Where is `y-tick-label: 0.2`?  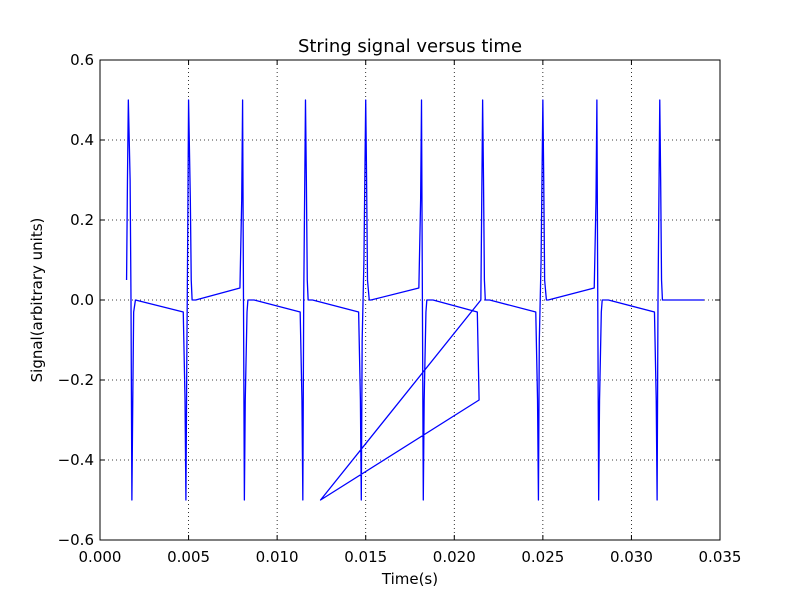
y-tick-label: 0.2 is located at coordinates (82, 220).